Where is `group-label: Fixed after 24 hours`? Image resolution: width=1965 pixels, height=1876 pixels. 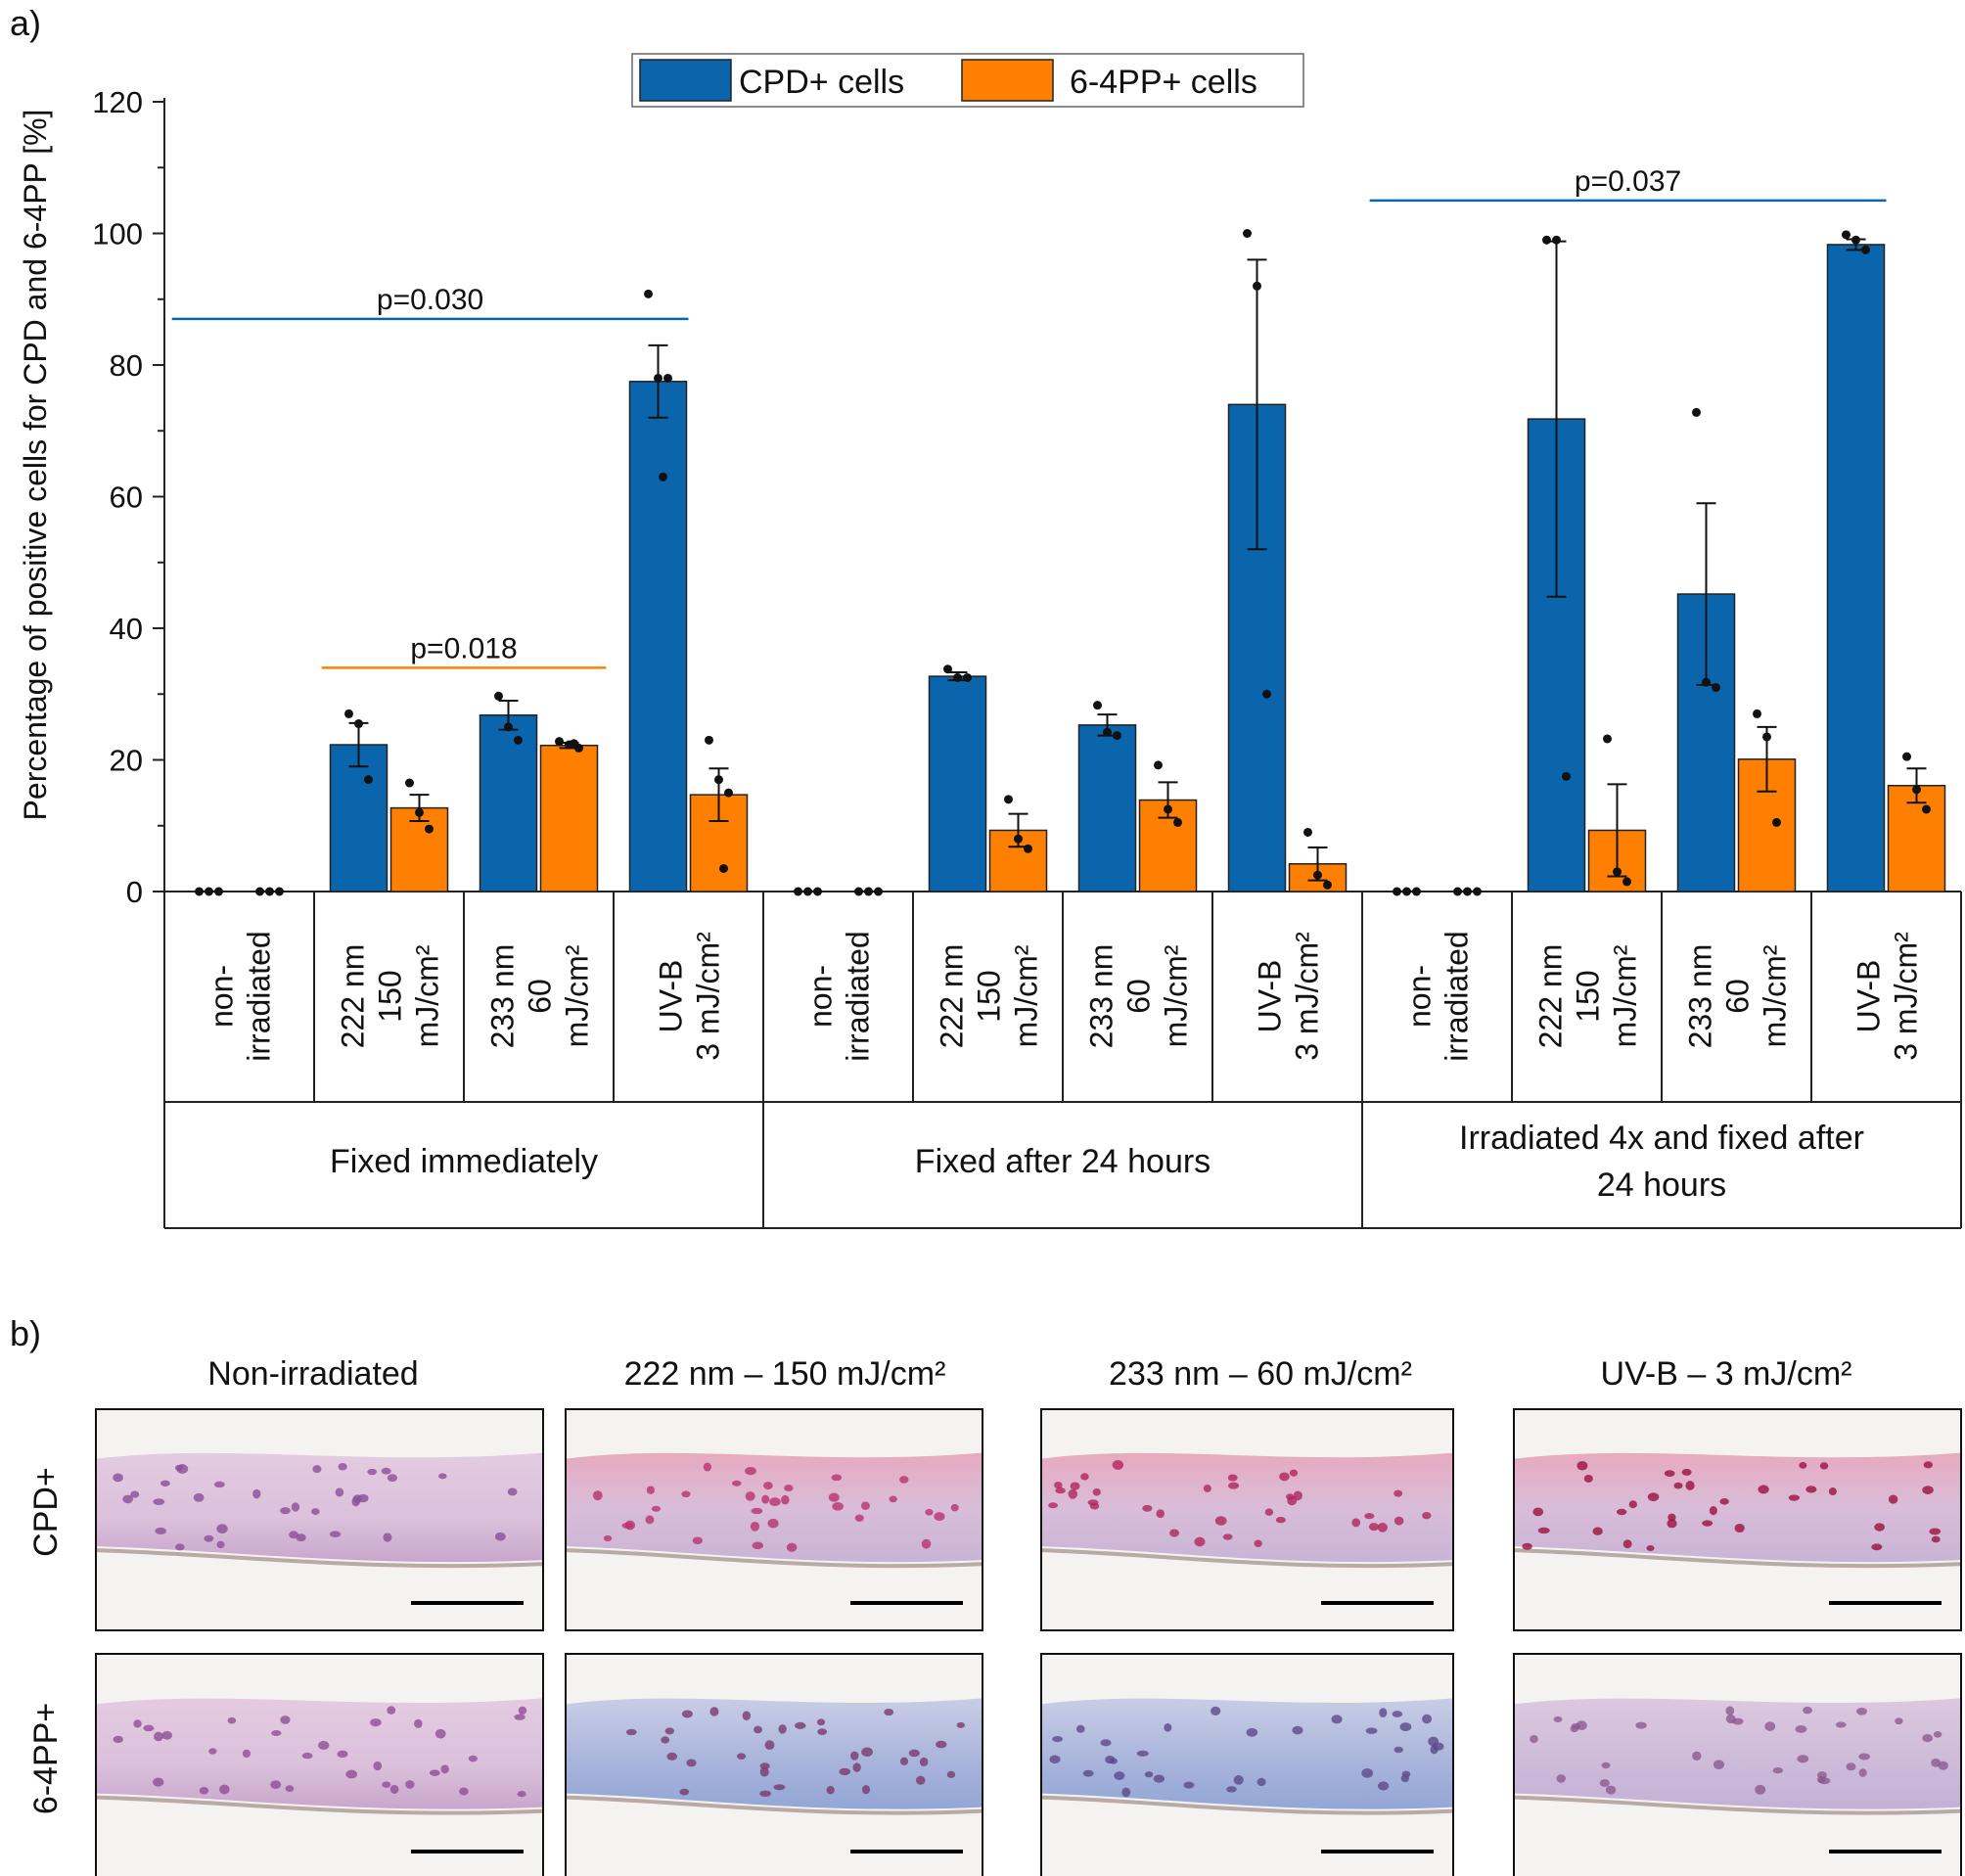
group-label: Fixed after 24 hours is located at coordinates (1063, 1161).